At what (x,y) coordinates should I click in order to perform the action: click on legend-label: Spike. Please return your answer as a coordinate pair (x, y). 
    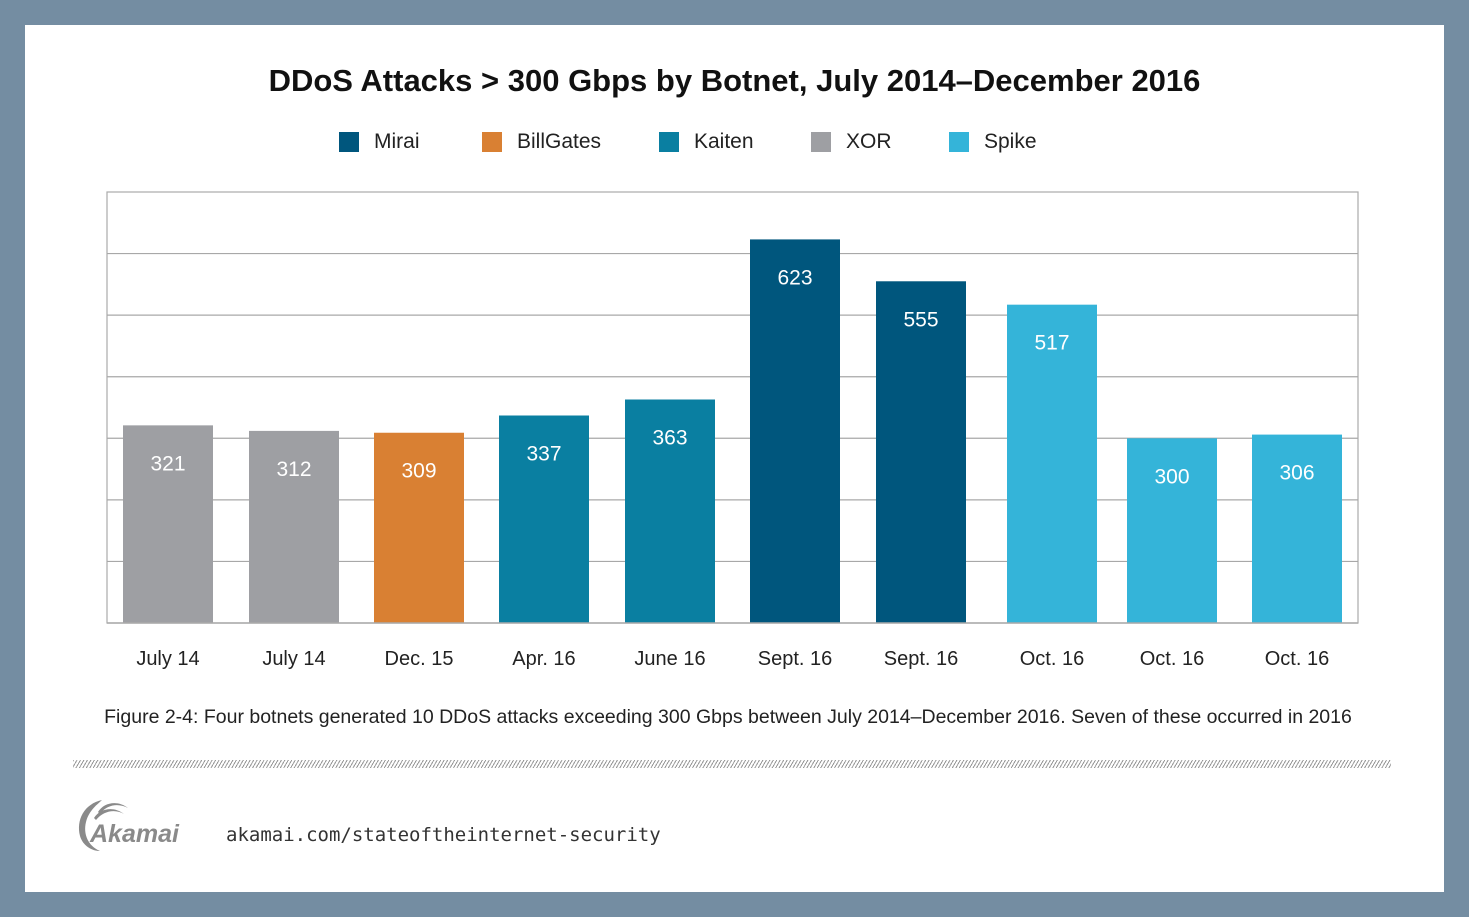
    Looking at the image, I should click on (1010, 141).